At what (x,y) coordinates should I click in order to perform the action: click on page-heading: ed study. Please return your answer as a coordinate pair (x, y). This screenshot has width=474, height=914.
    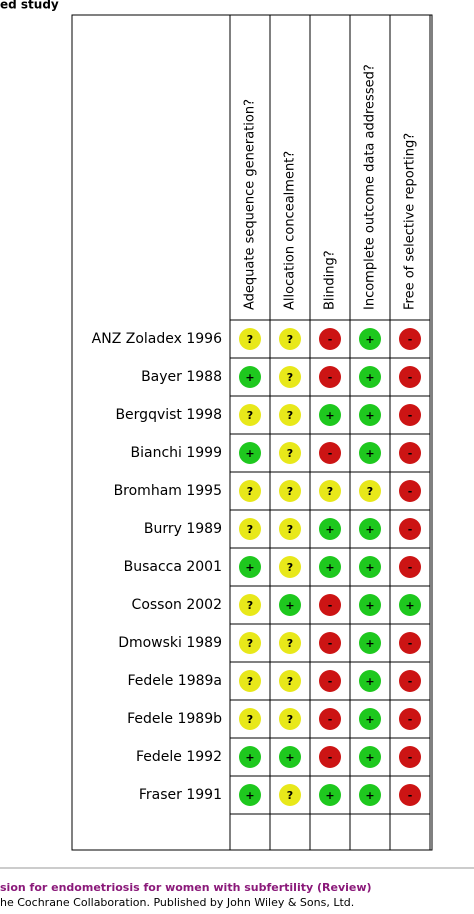
    Looking at the image, I should click on (29, 6).